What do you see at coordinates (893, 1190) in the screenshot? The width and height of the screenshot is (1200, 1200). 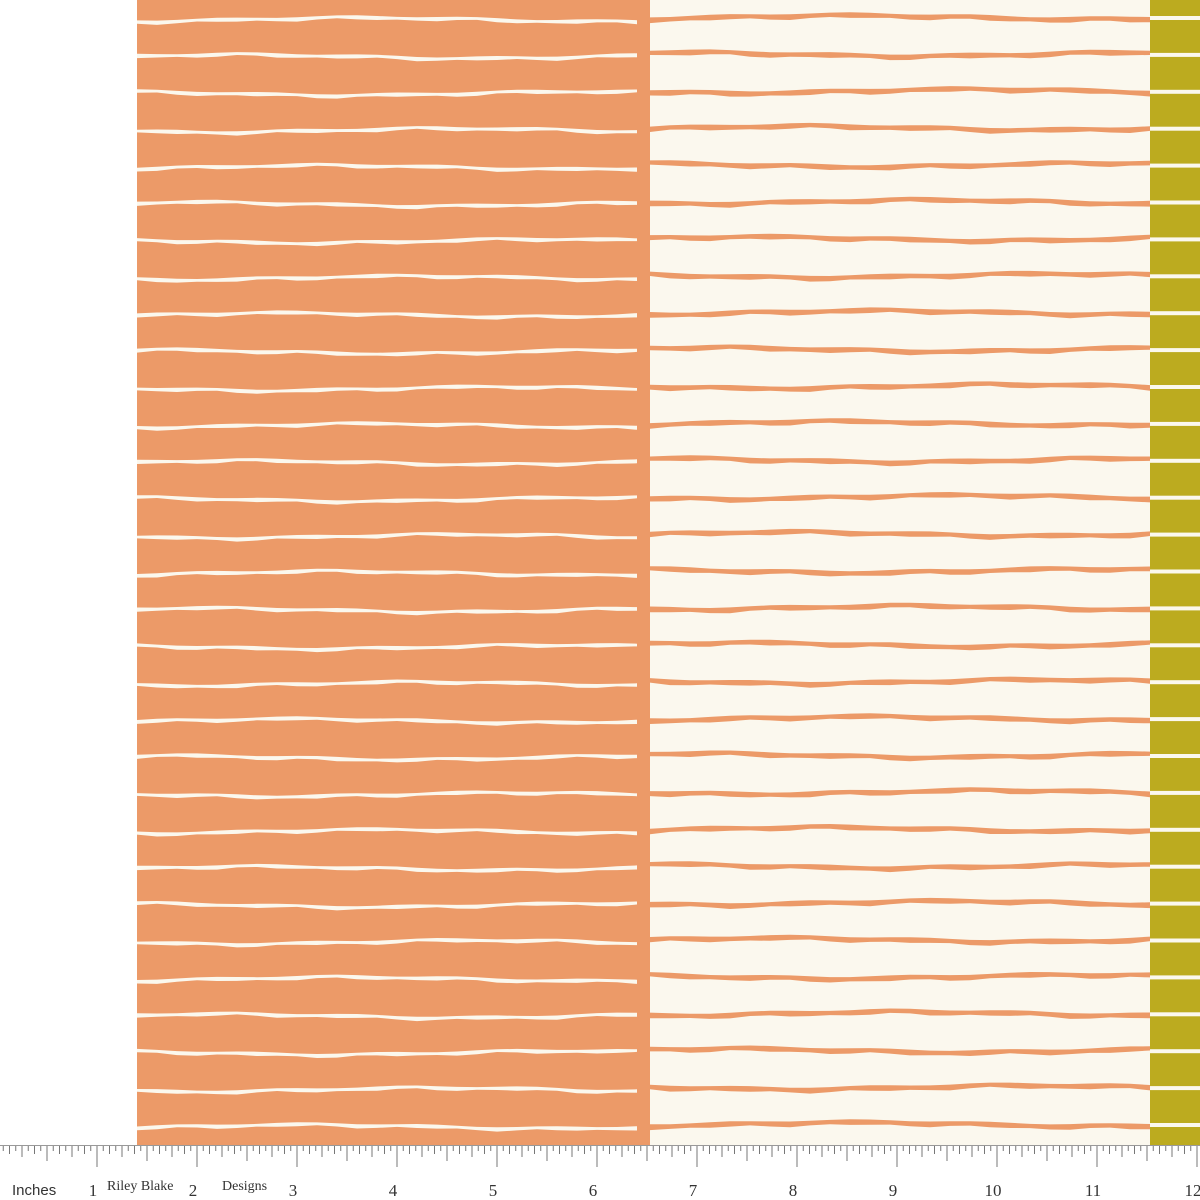 I see `ruler-number: 9` at bounding box center [893, 1190].